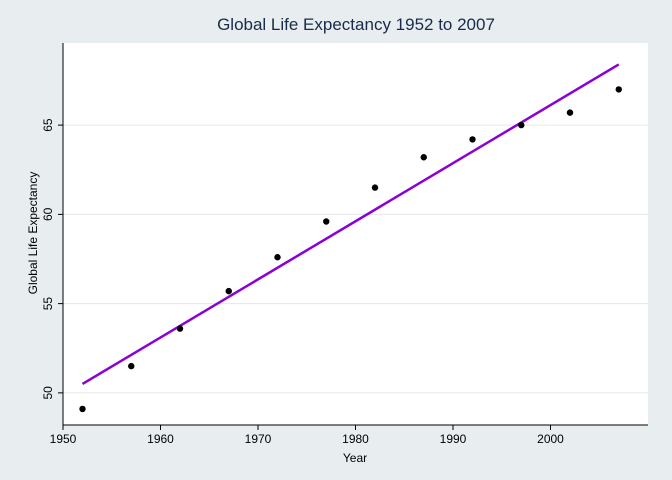 This screenshot has width=672, height=480. Describe the element at coordinates (48, 304) in the screenshot. I see `y-tick-label: 55` at that location.